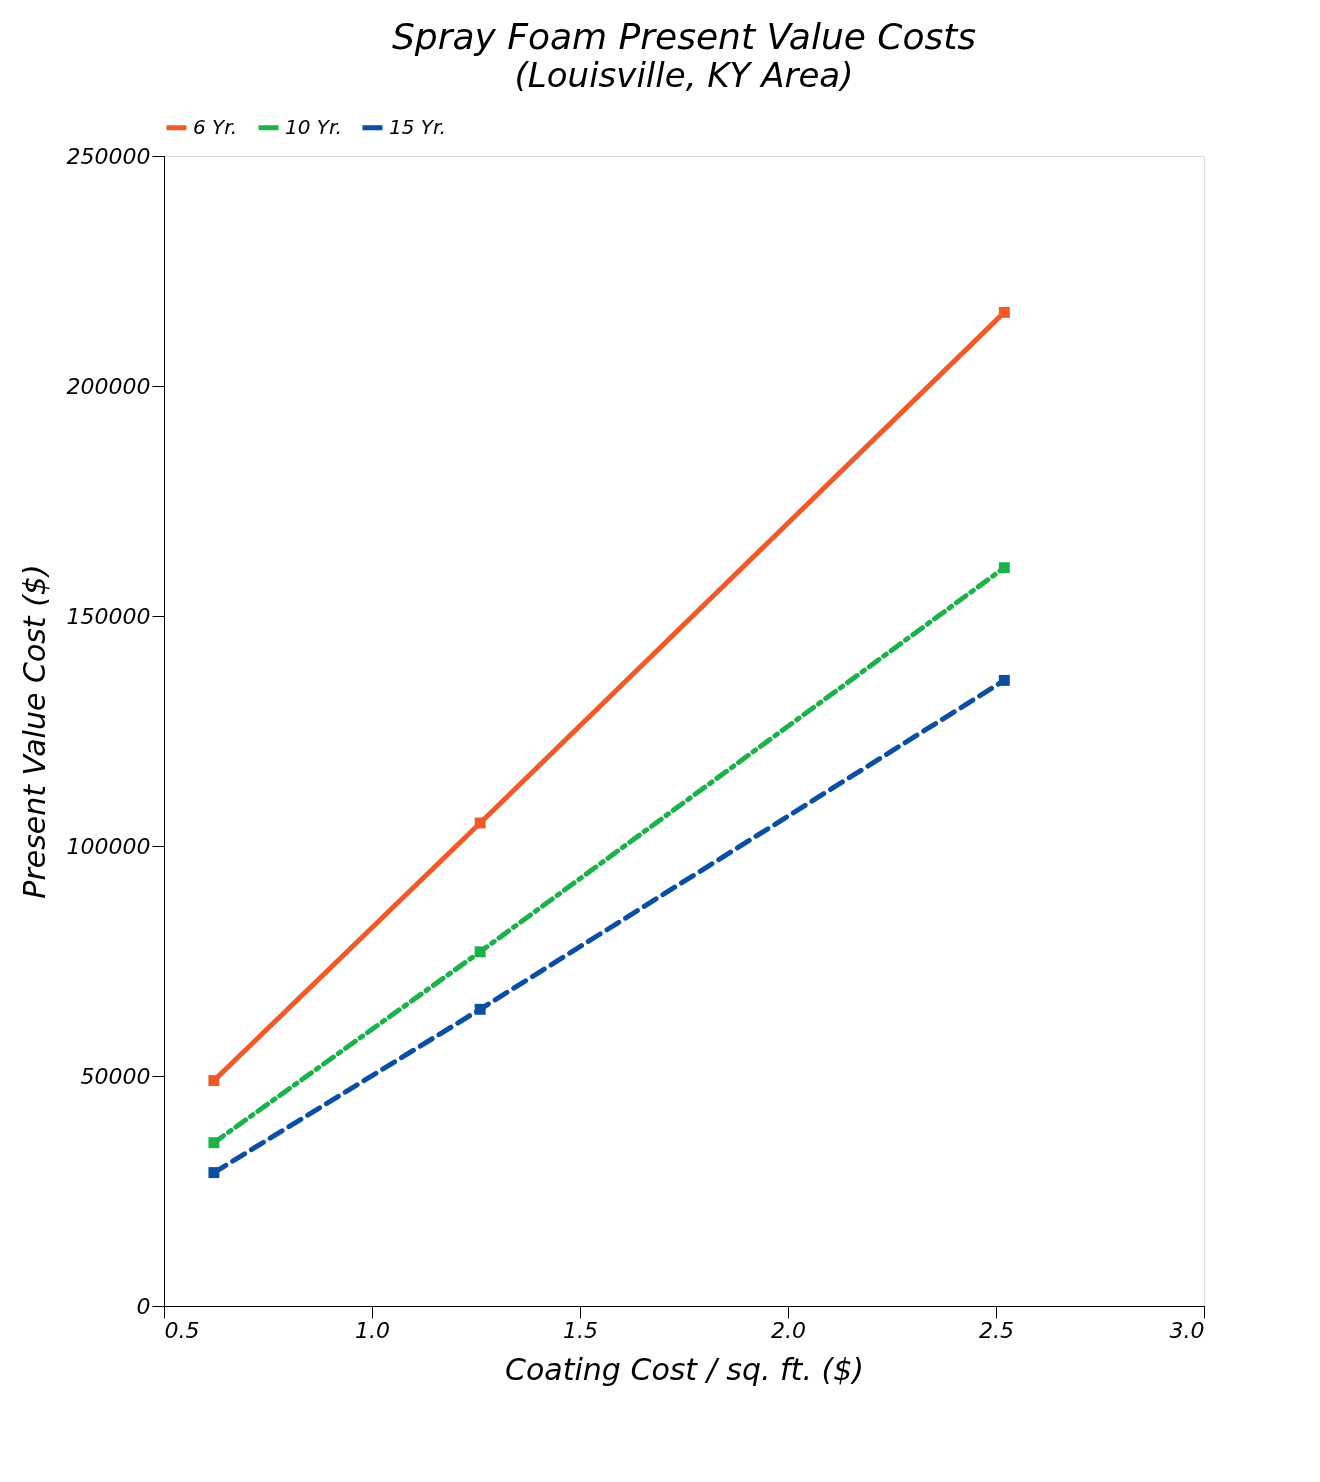 Image resolution: width=1320 pixels, height=1482 pixels. Describe the element at coordinates (1187, 1330) in the screenshot. I see `x-tick-label: 3.0` at that location.